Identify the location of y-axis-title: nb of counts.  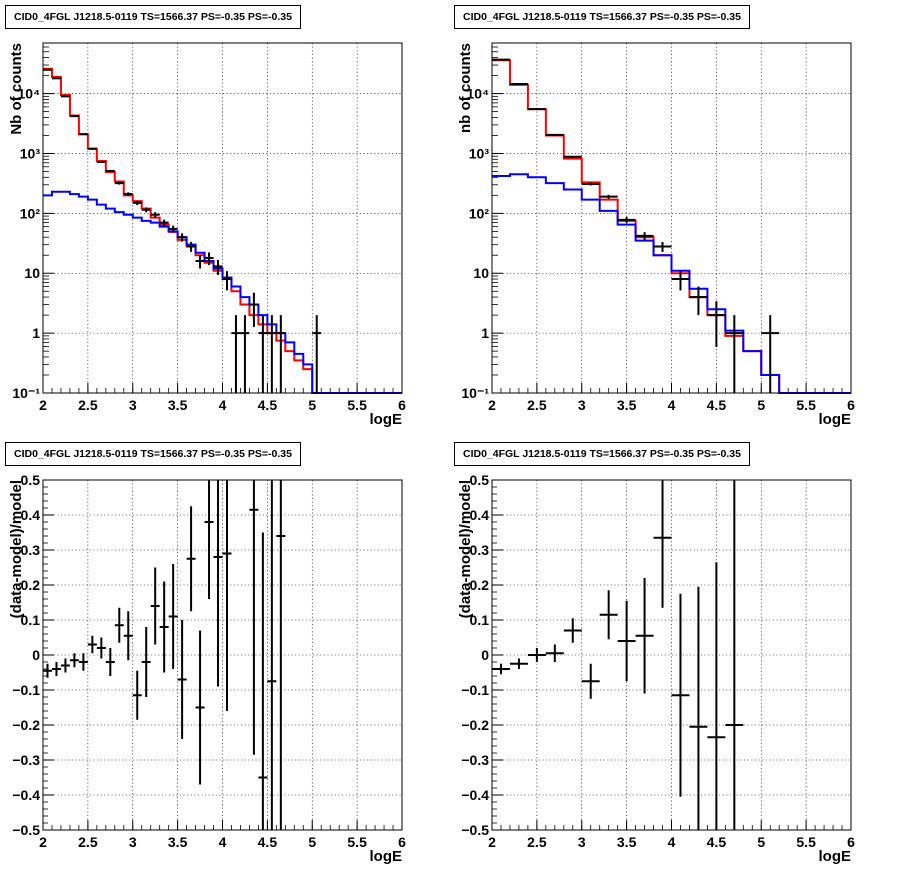
(465, 88).